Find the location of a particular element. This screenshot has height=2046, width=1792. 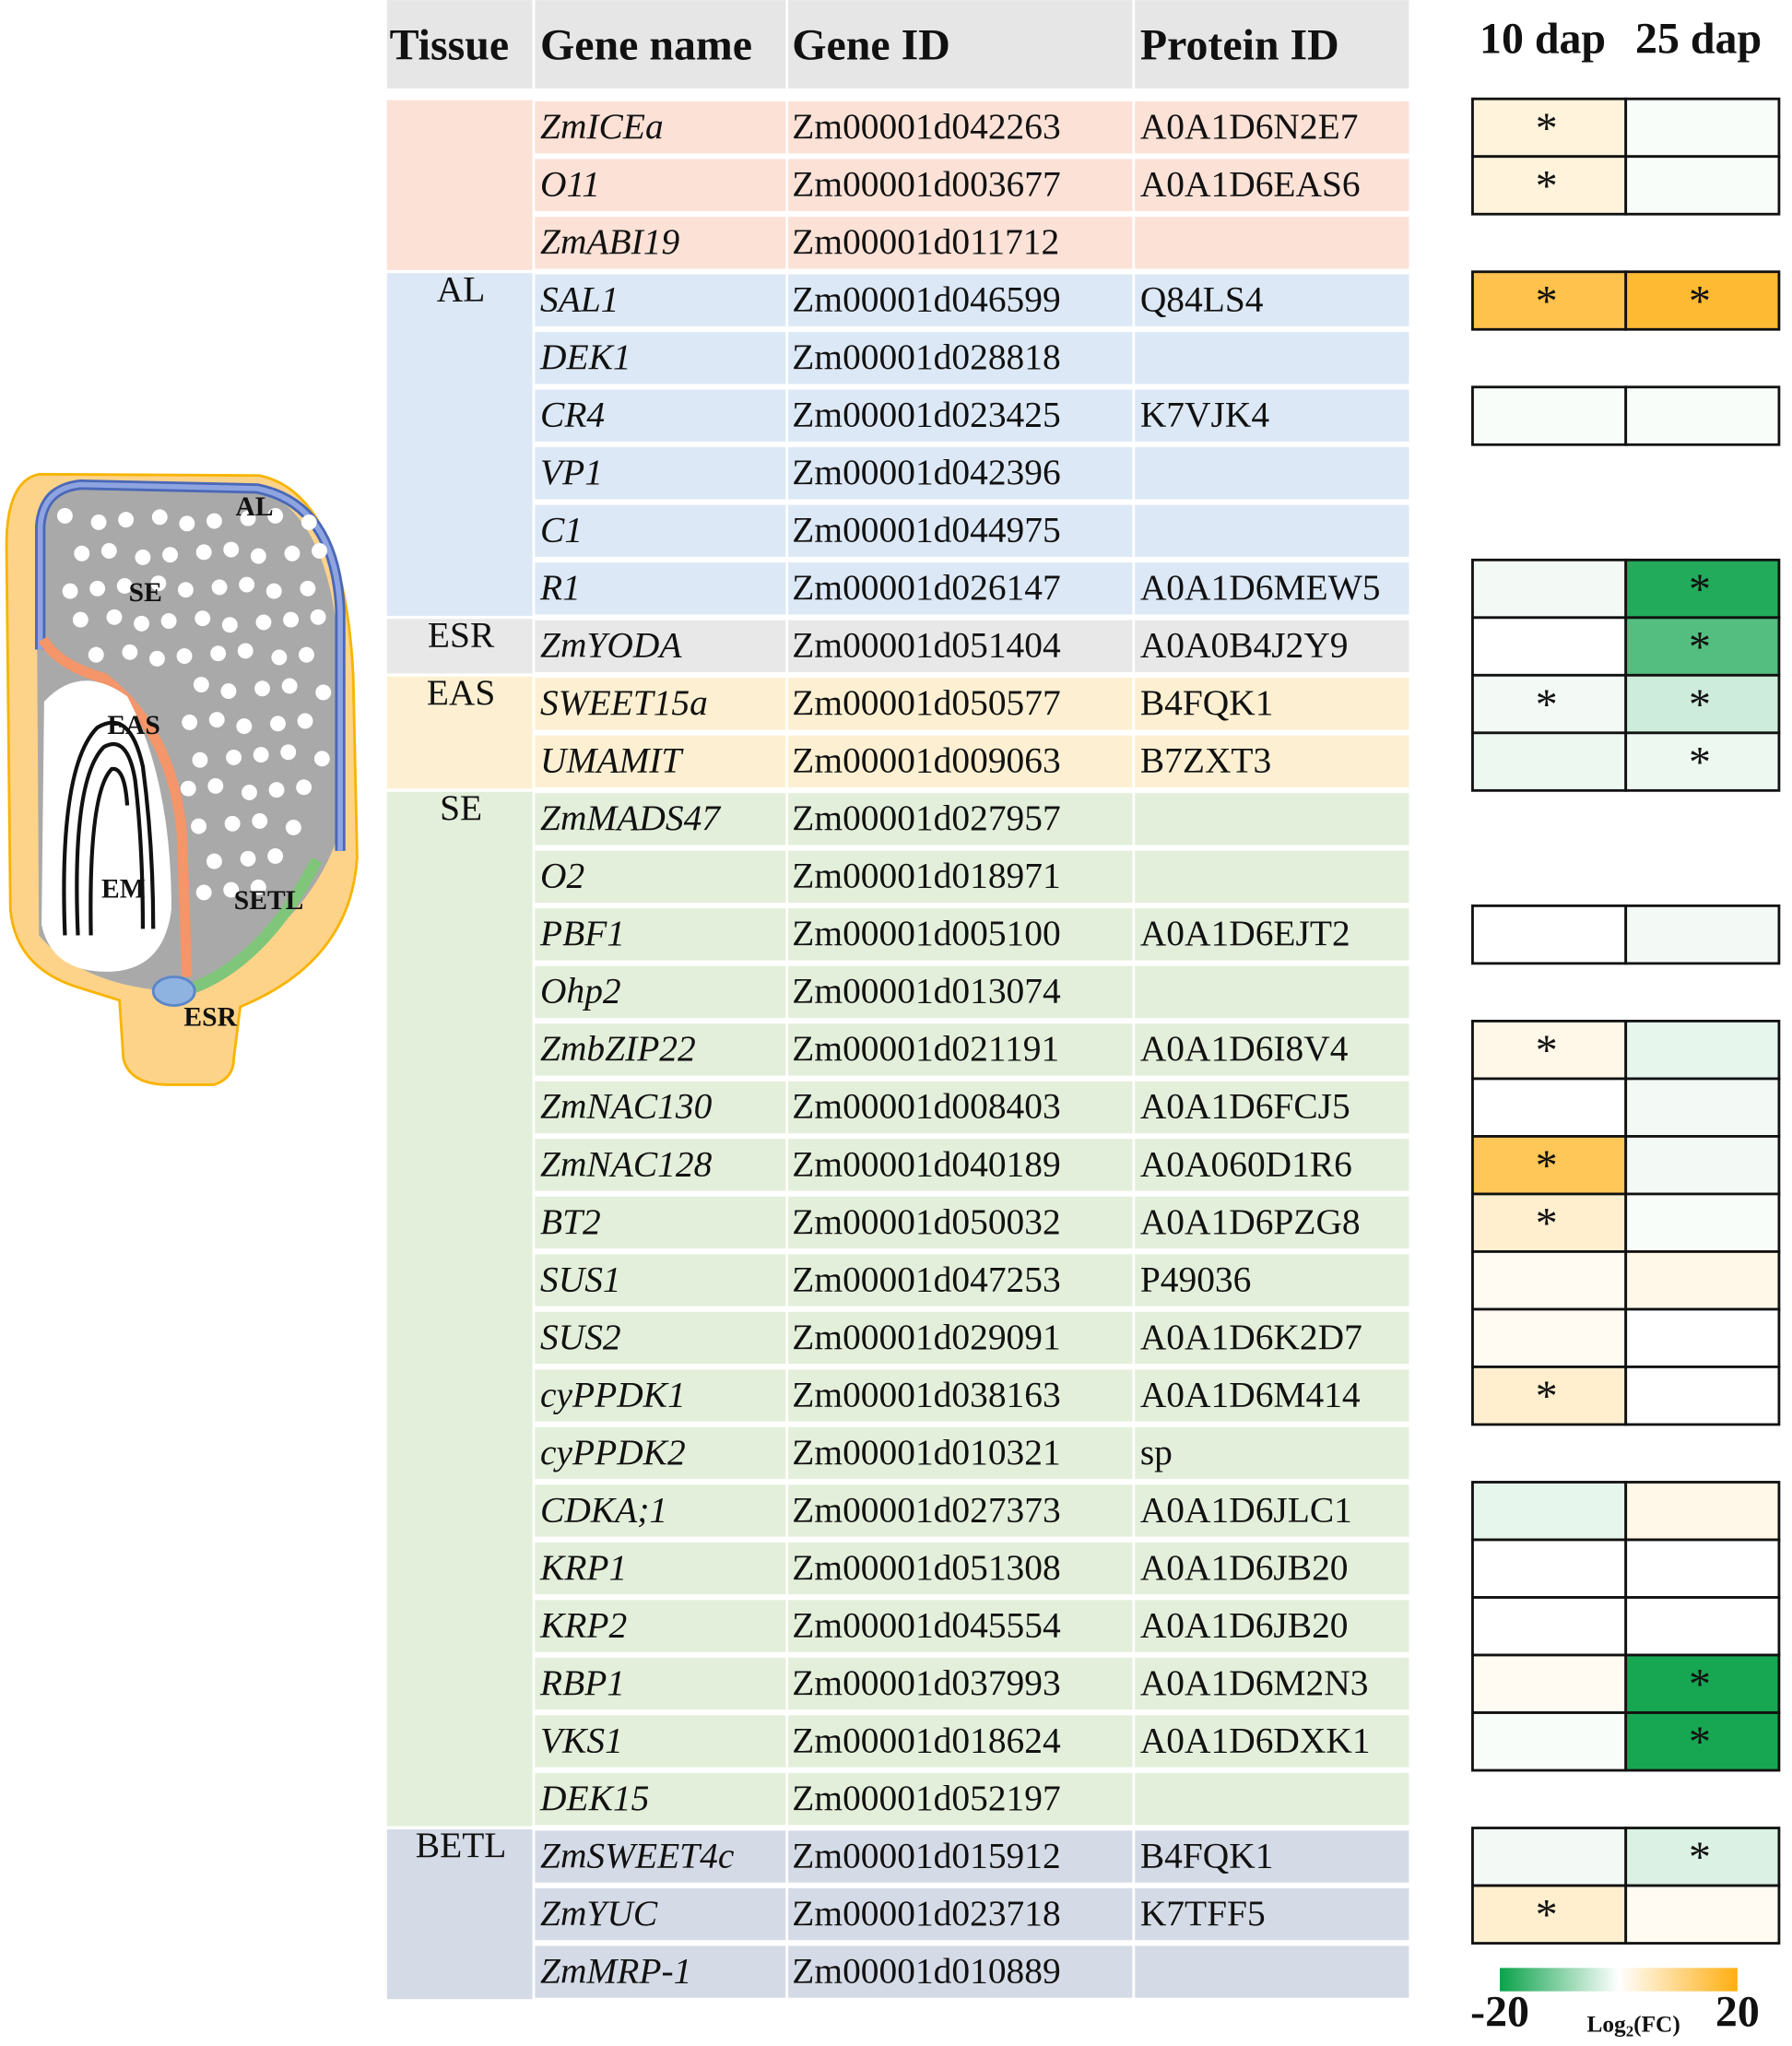

protein-id: A0A1D6MEW5 is located at coordinates (1260, 587).